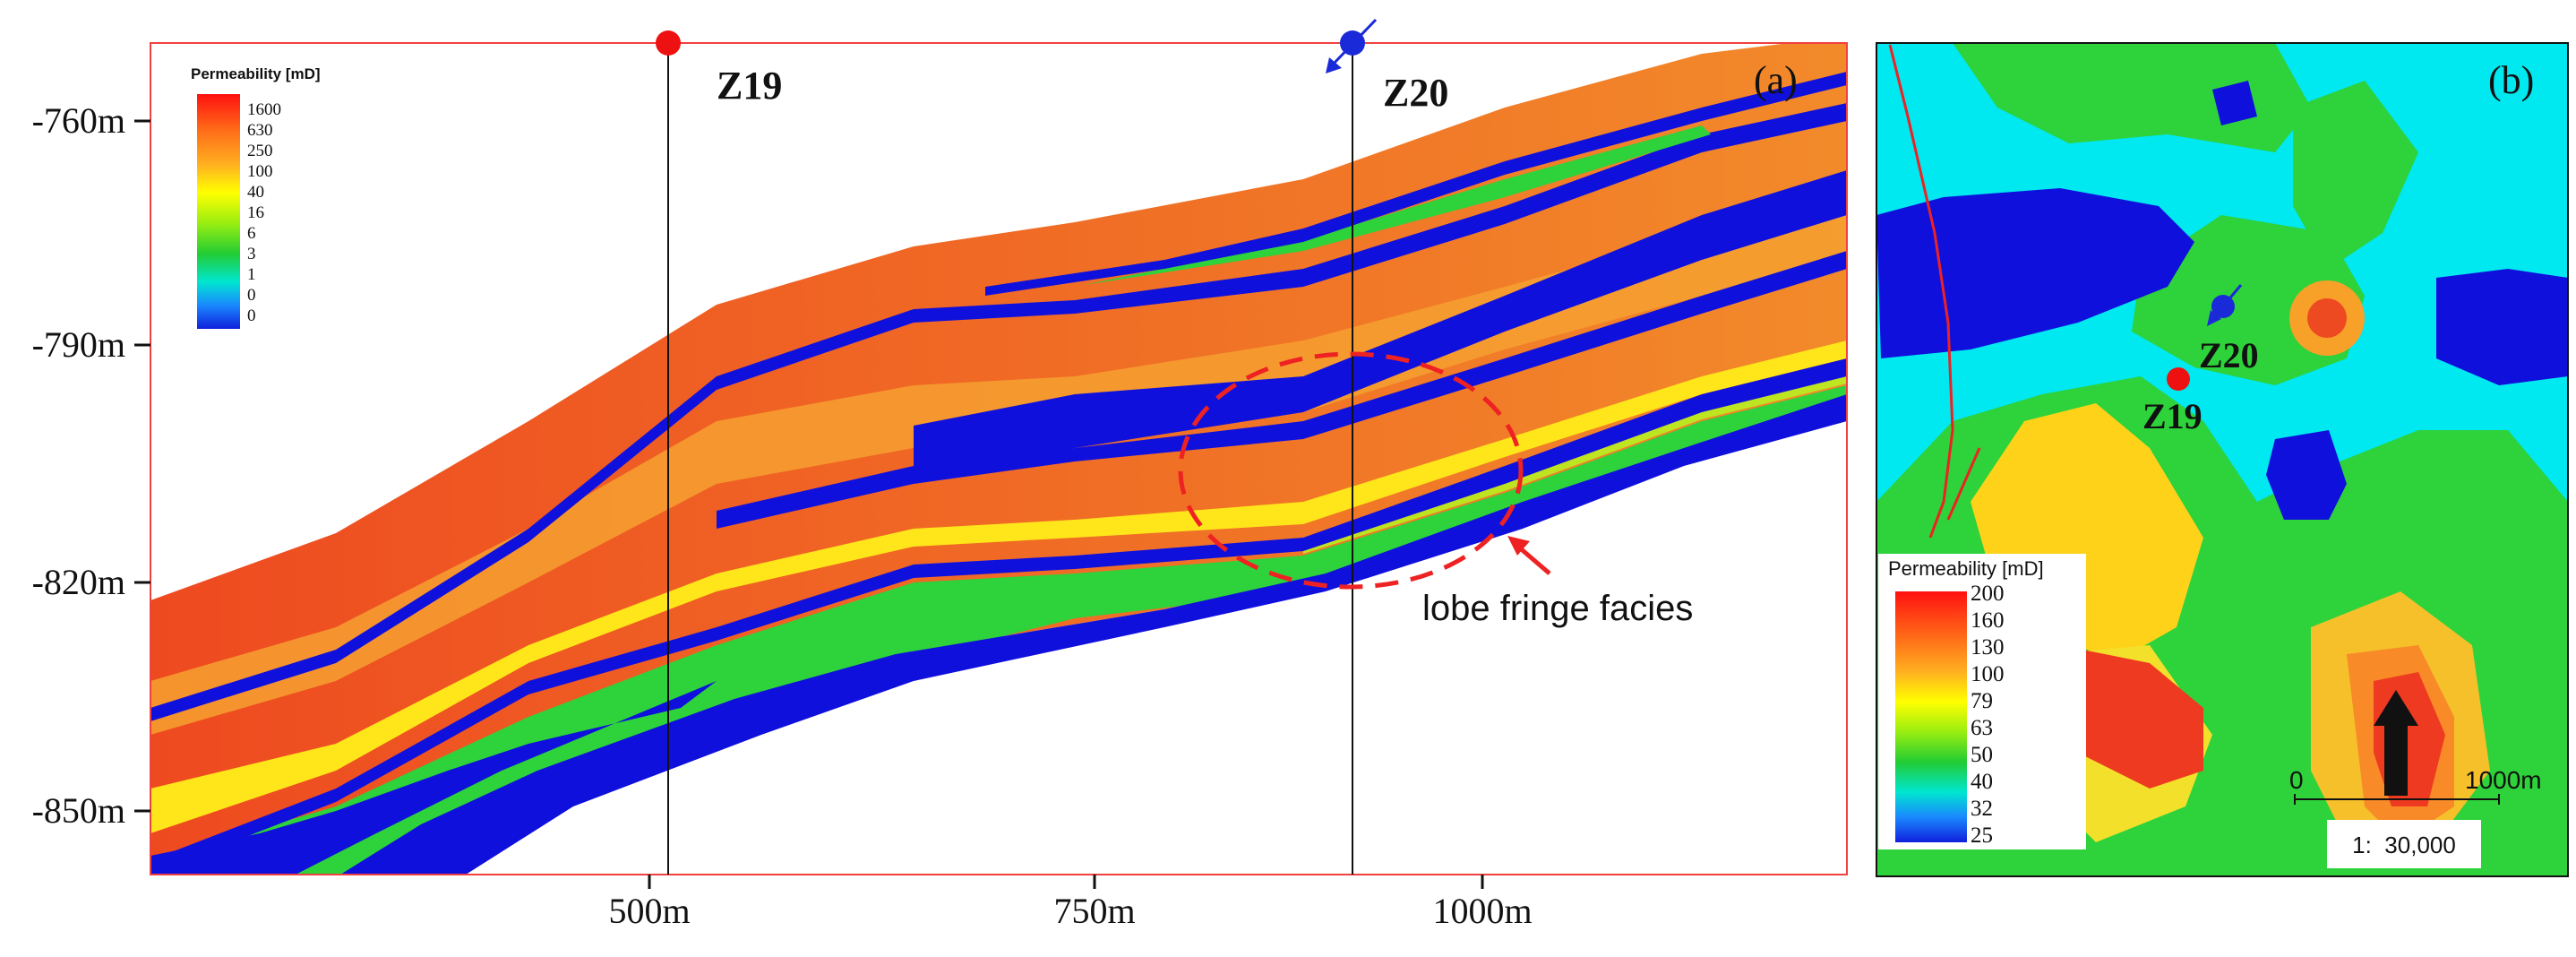  I want to click on y-tick-label: -790m, so click(78, 344).